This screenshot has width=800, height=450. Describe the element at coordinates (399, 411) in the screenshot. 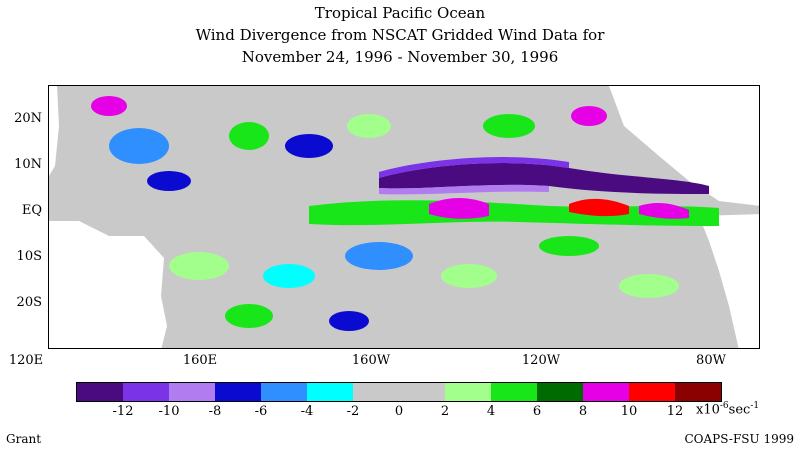

I see `colorbar-tick-label: 0` at that location.